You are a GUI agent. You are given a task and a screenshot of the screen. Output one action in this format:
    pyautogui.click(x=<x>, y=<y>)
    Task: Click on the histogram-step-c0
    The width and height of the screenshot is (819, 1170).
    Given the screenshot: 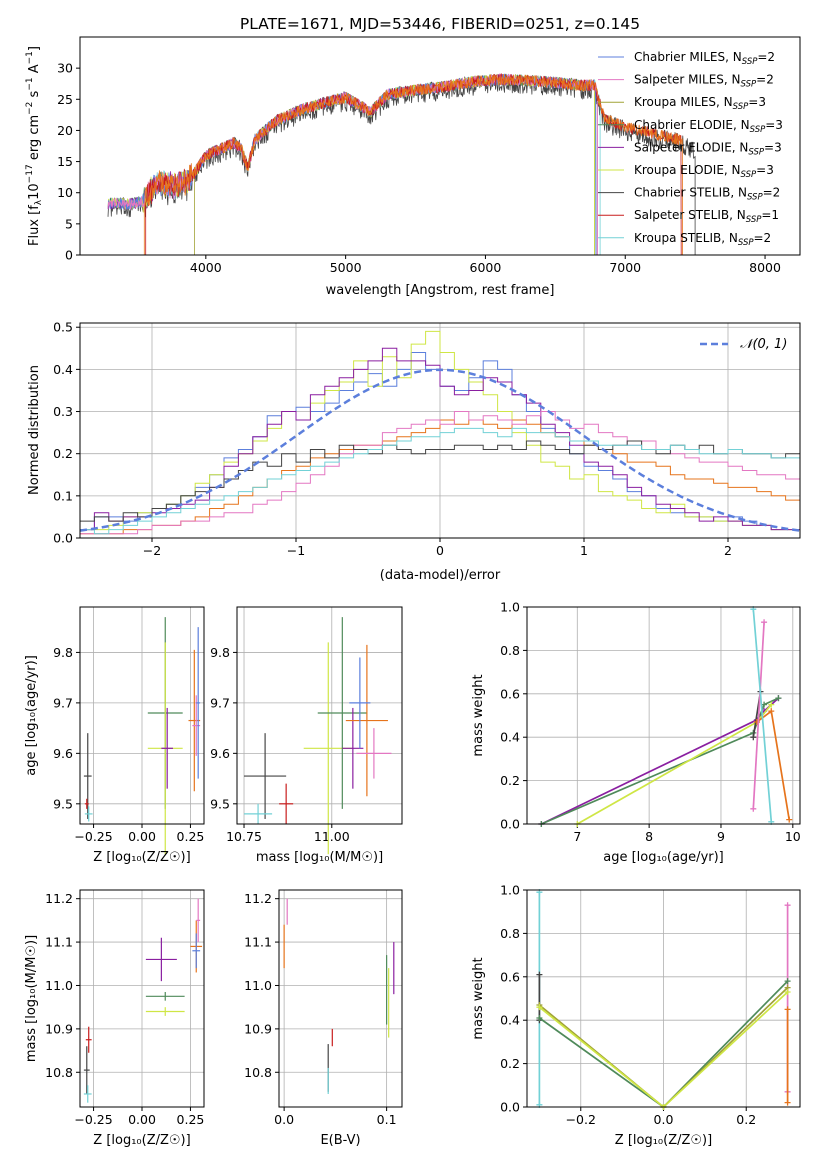 What is the action you would take?
    pyautogui.click(x=439, y=445)
    